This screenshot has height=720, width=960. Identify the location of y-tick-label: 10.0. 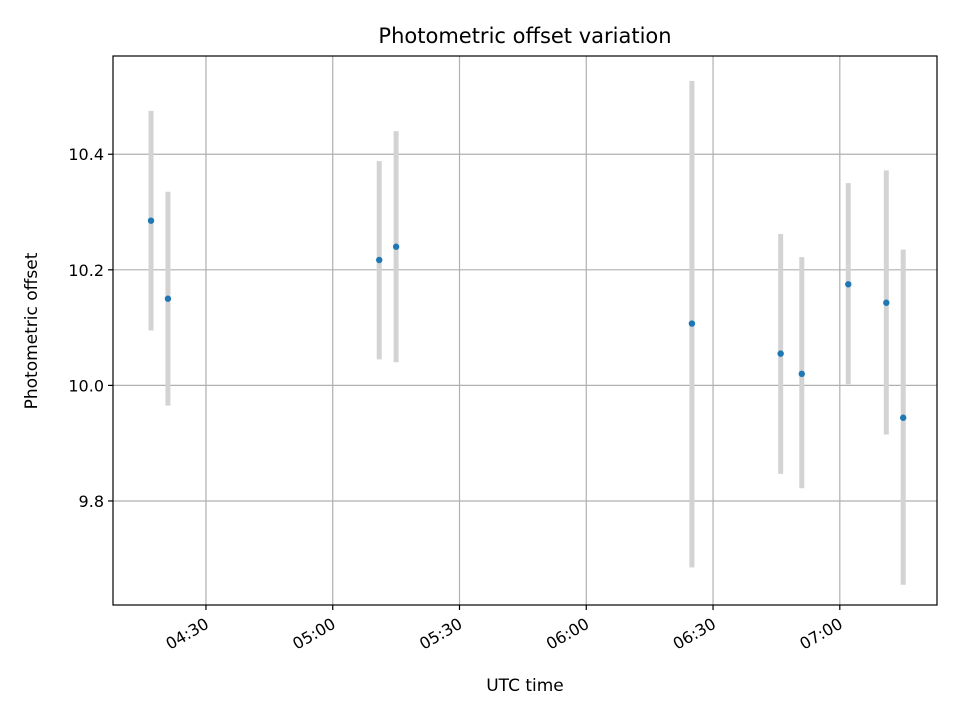
(86, 385).